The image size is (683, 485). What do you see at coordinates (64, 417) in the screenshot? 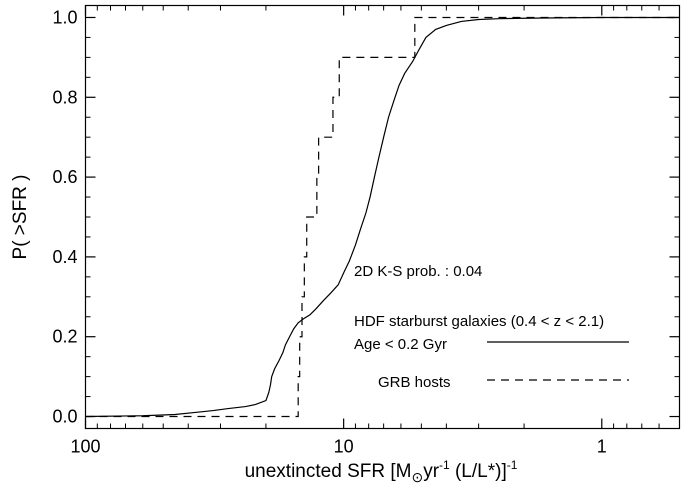
I see `y-tick-label: 0.0` at bounding box center [64, 417].